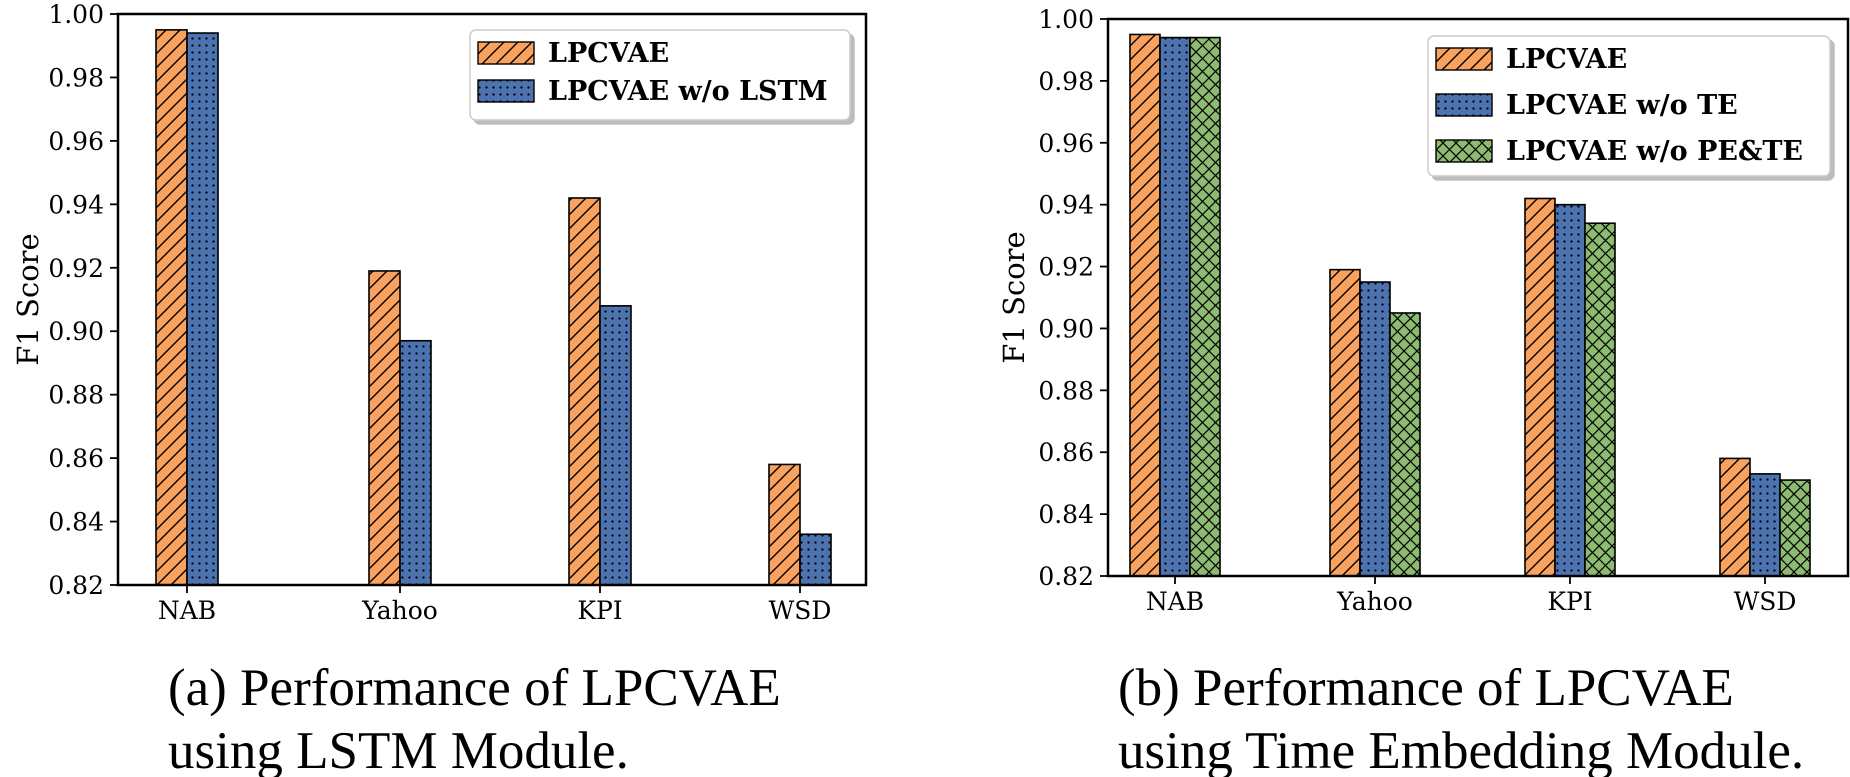 The width and height of the screenshot is (1850, 777). What do you see at coordinates (399, 610) in the screenshot?
I see `xtick-label-a-yahoo: Yahoo` at bounding box center [399, 610].